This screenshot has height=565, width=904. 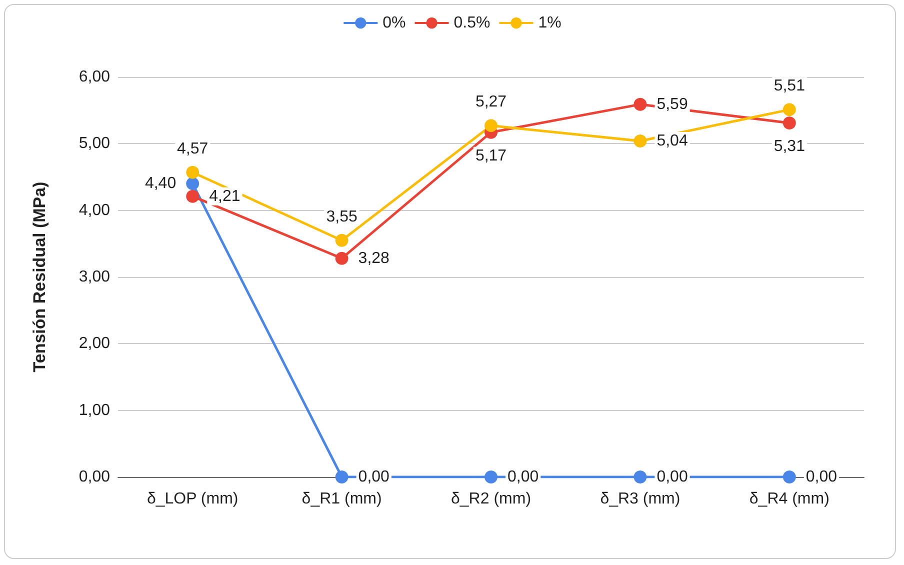 I want to click on data-label: 4,21, so click(x=224, y=196).